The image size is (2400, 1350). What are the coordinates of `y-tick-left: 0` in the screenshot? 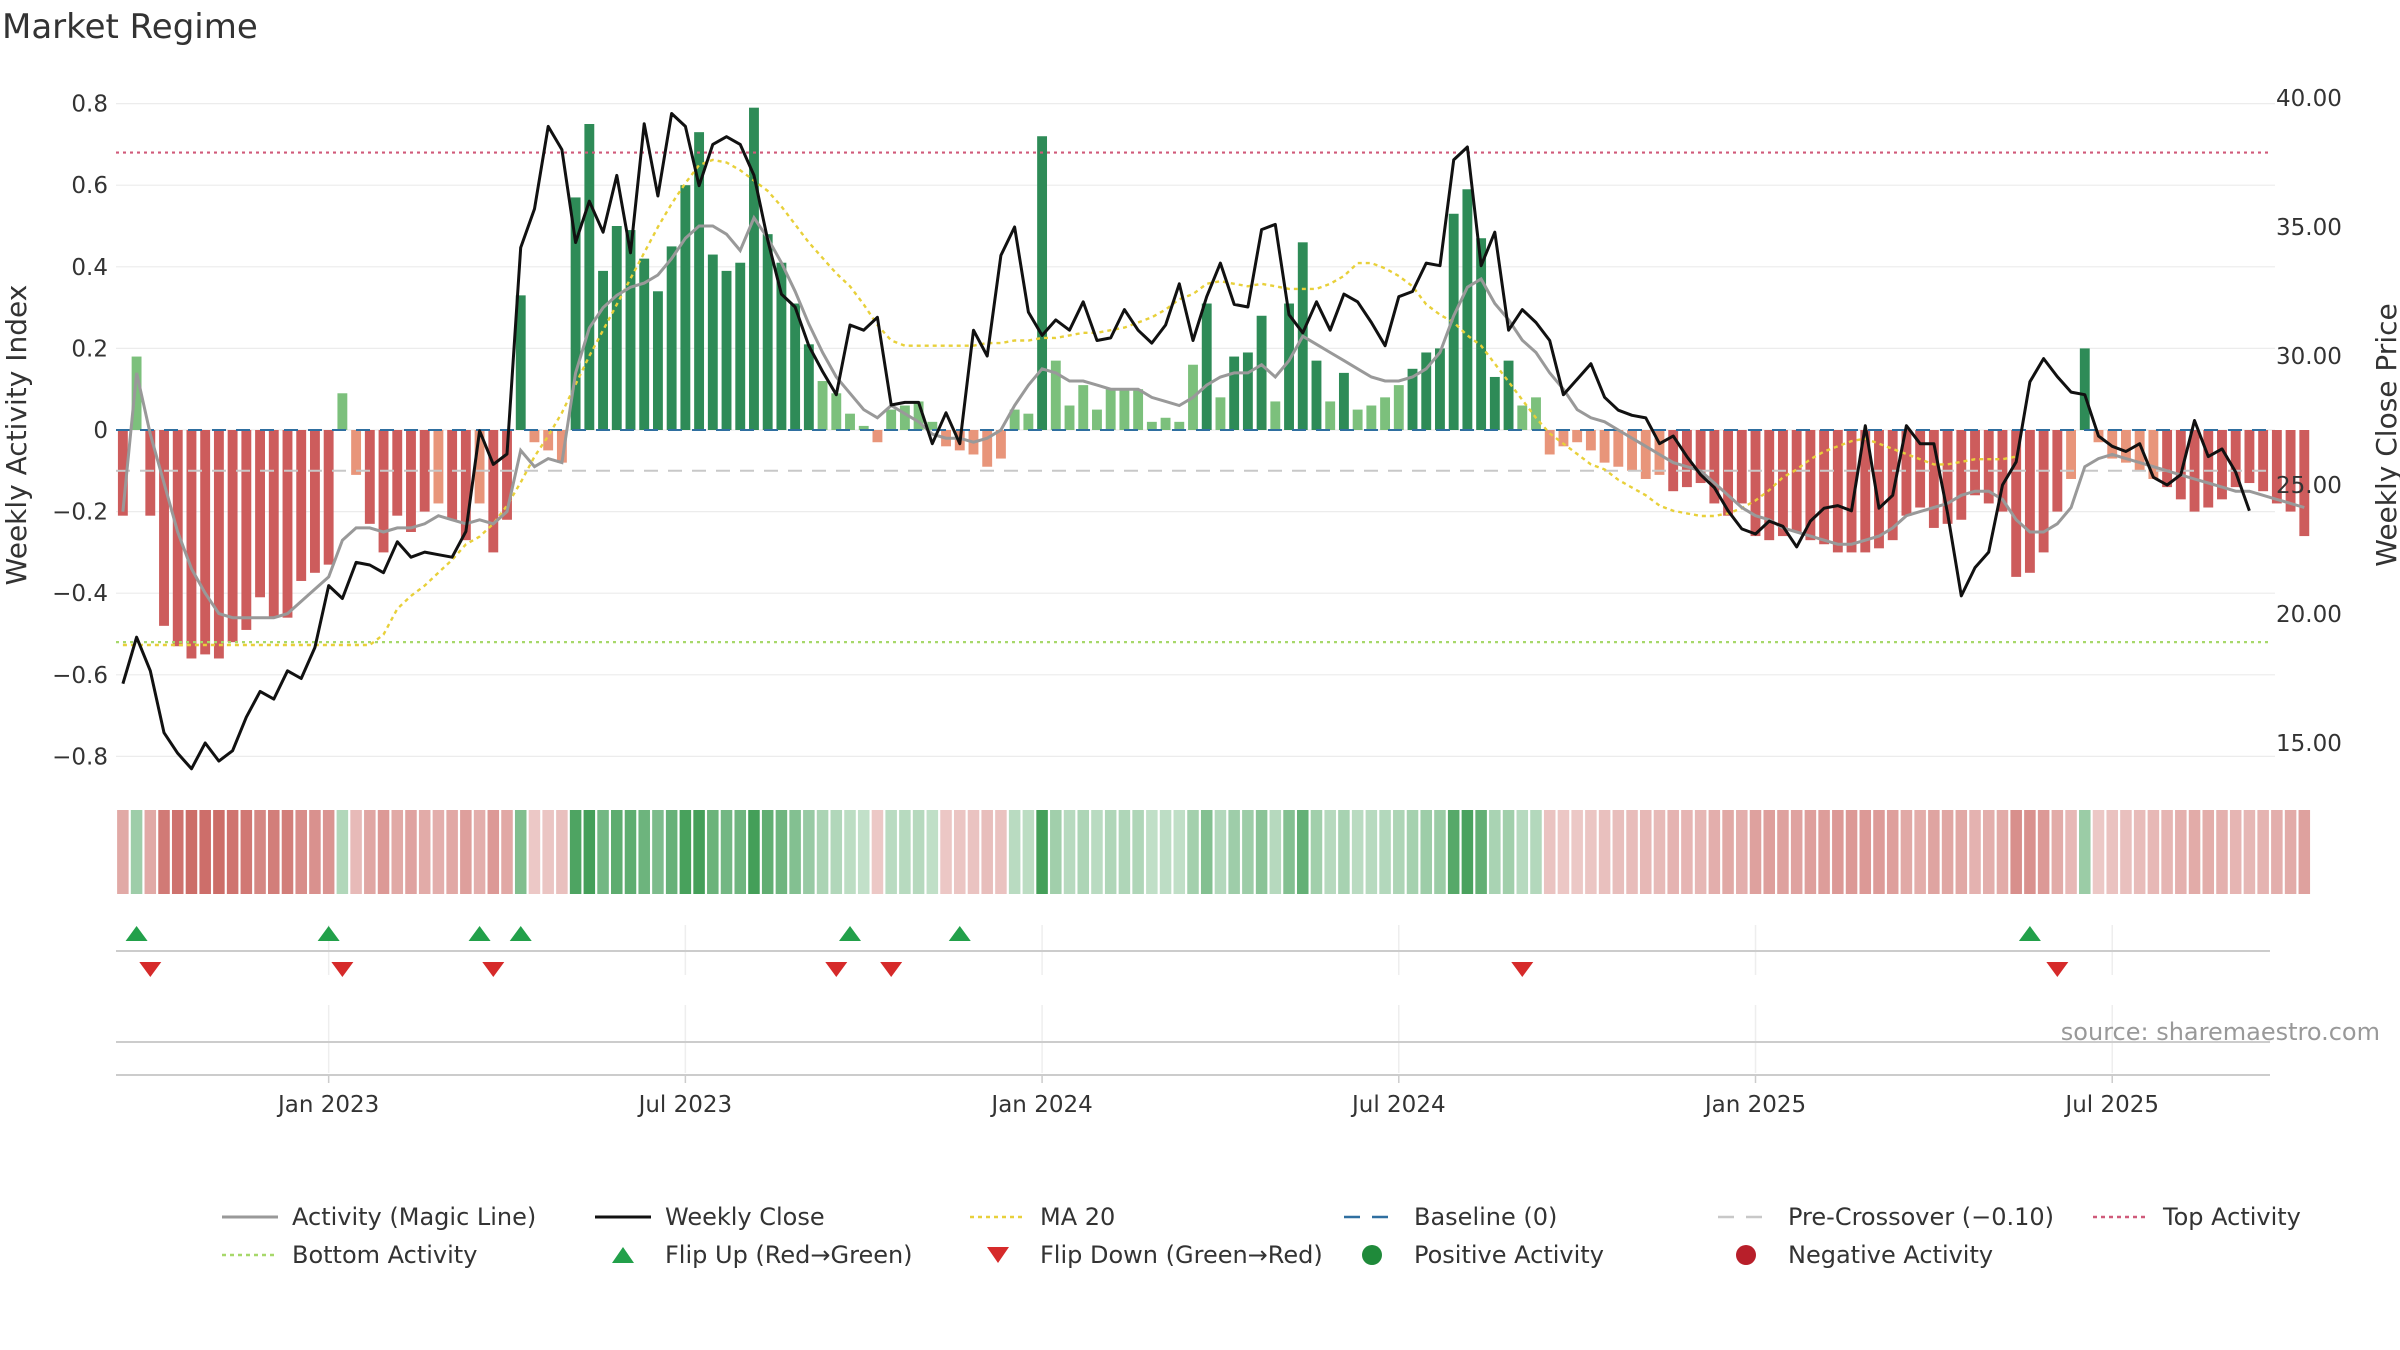 It's located at (100, 431).